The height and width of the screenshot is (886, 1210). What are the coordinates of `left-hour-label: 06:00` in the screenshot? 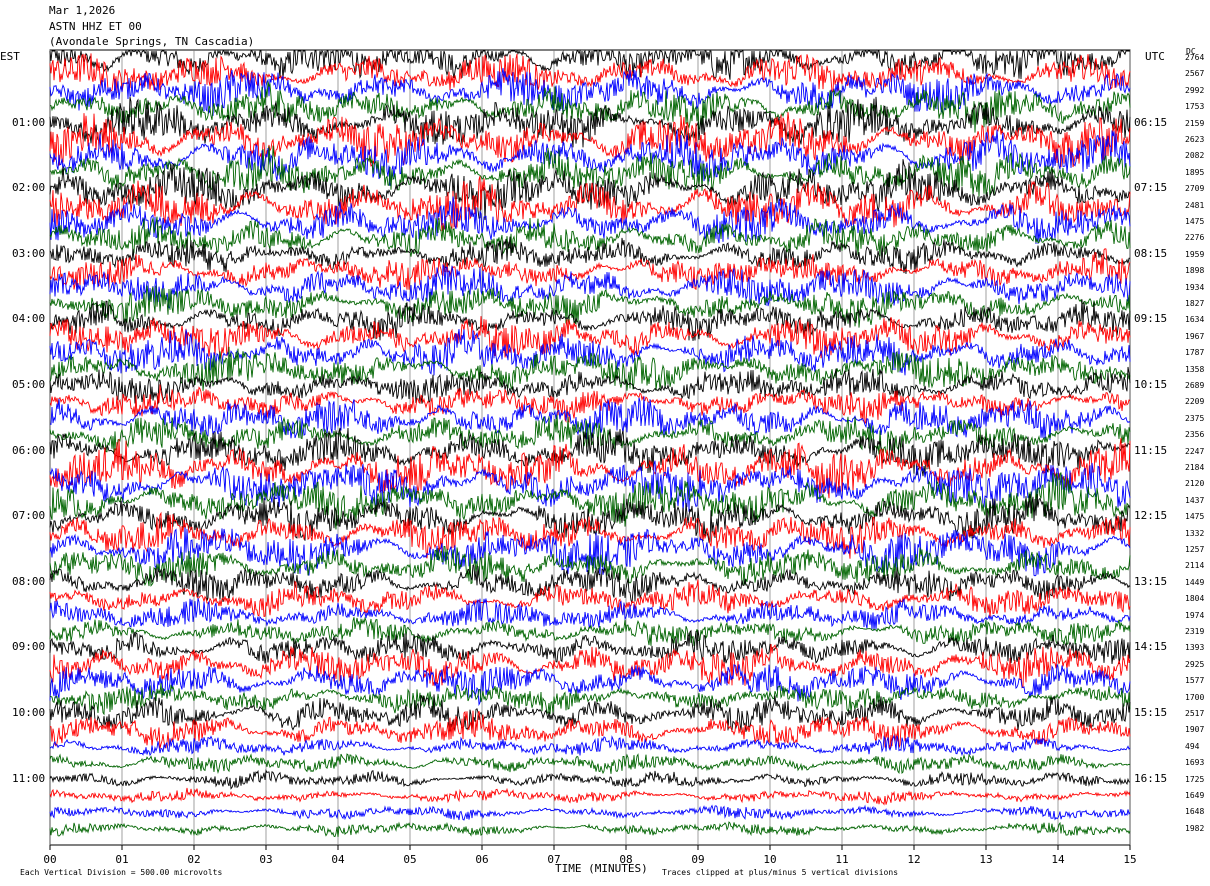 It's located at (29, 450).